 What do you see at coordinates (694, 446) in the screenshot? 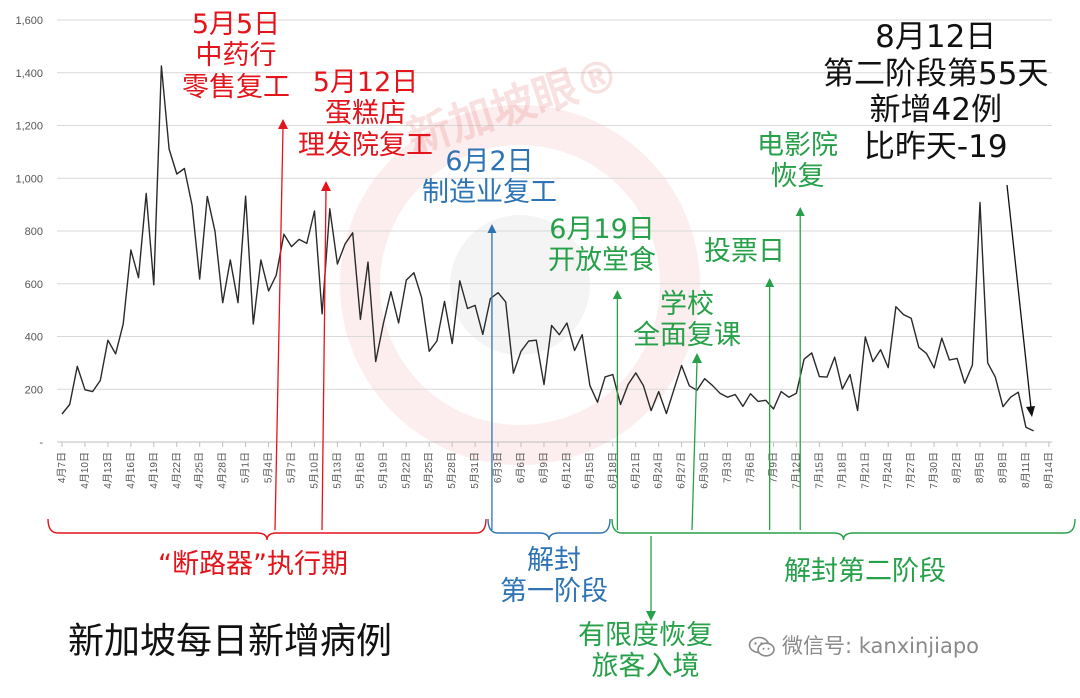
I see `pointer-school-line` at bounding box center [694, 446].